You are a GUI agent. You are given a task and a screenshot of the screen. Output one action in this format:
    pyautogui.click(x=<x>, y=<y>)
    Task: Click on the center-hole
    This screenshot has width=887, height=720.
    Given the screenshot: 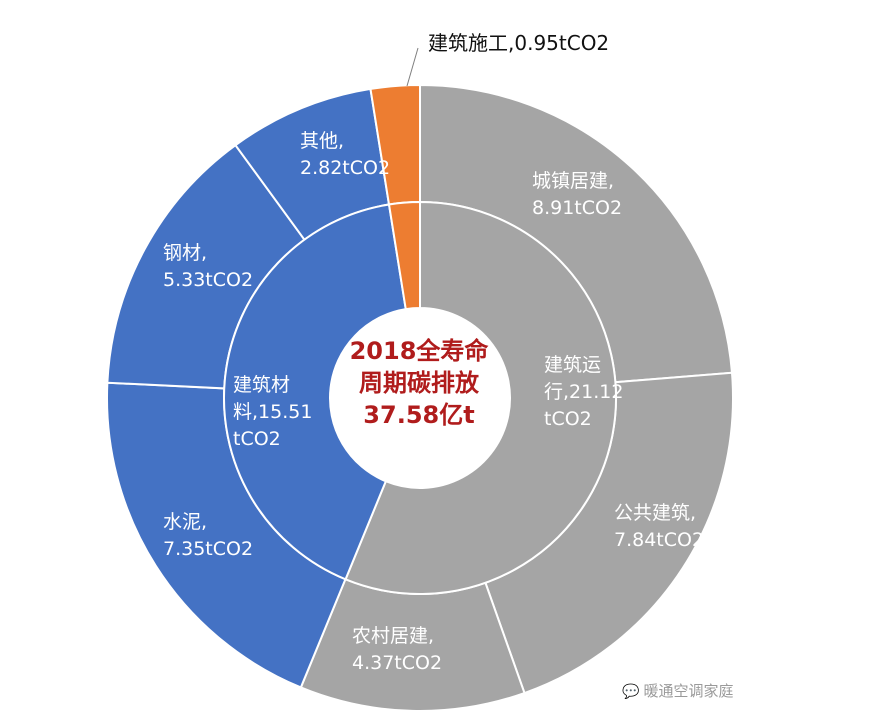 What is the action you would take?
    pyautogui.click(x=420, y=398)
    